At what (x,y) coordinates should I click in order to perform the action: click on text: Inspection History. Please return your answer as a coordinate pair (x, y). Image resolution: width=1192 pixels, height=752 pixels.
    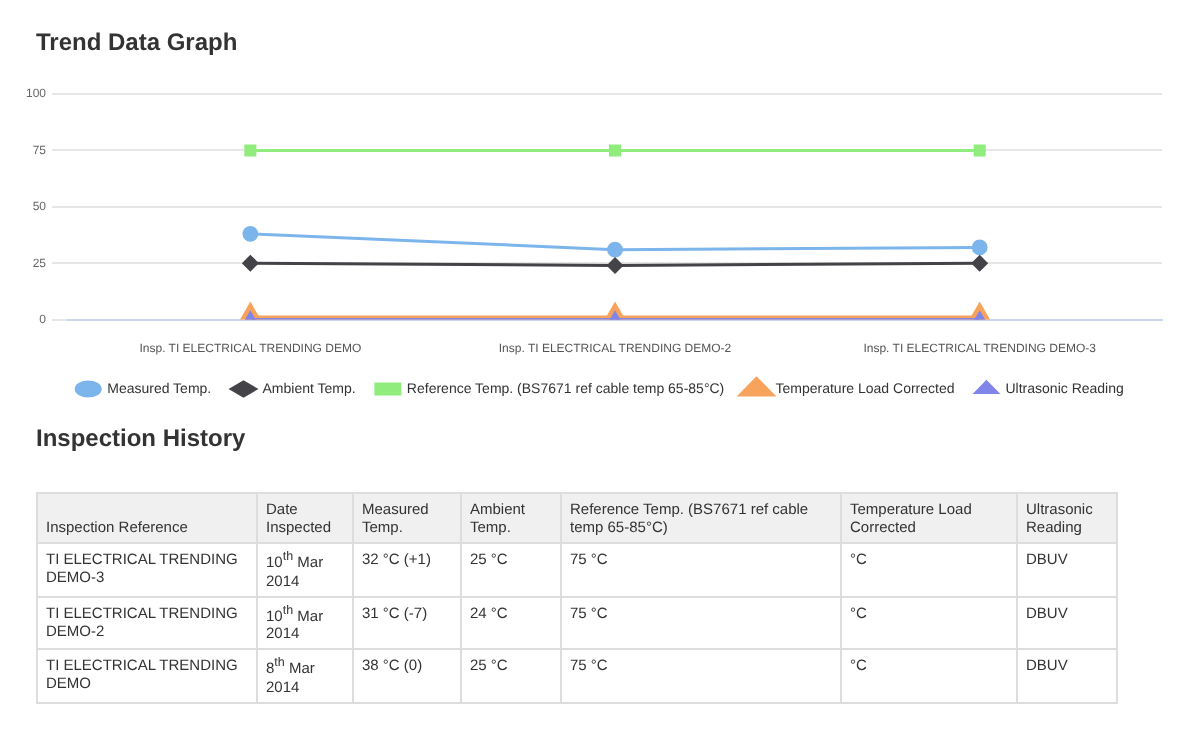
    Looking at the image, I should click on (142, 440).